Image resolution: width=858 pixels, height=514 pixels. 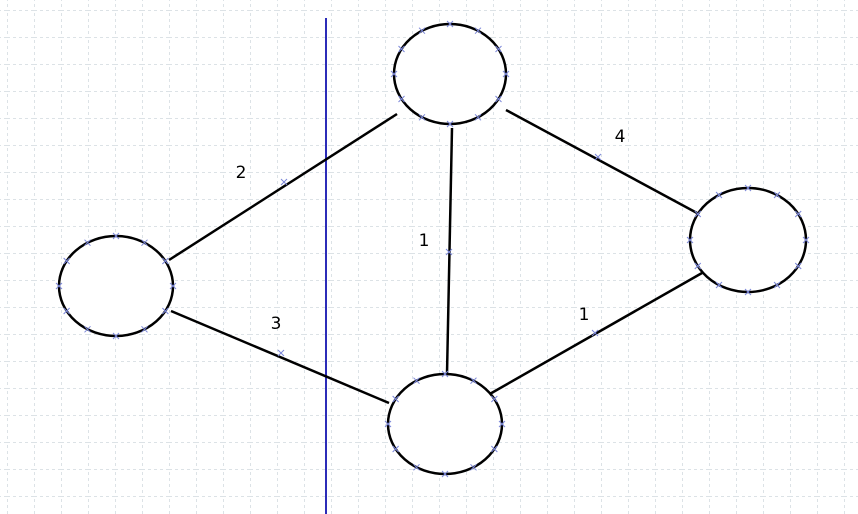 I want to click on edge-label-left-bottom: 3, so click(x=276, y=324).